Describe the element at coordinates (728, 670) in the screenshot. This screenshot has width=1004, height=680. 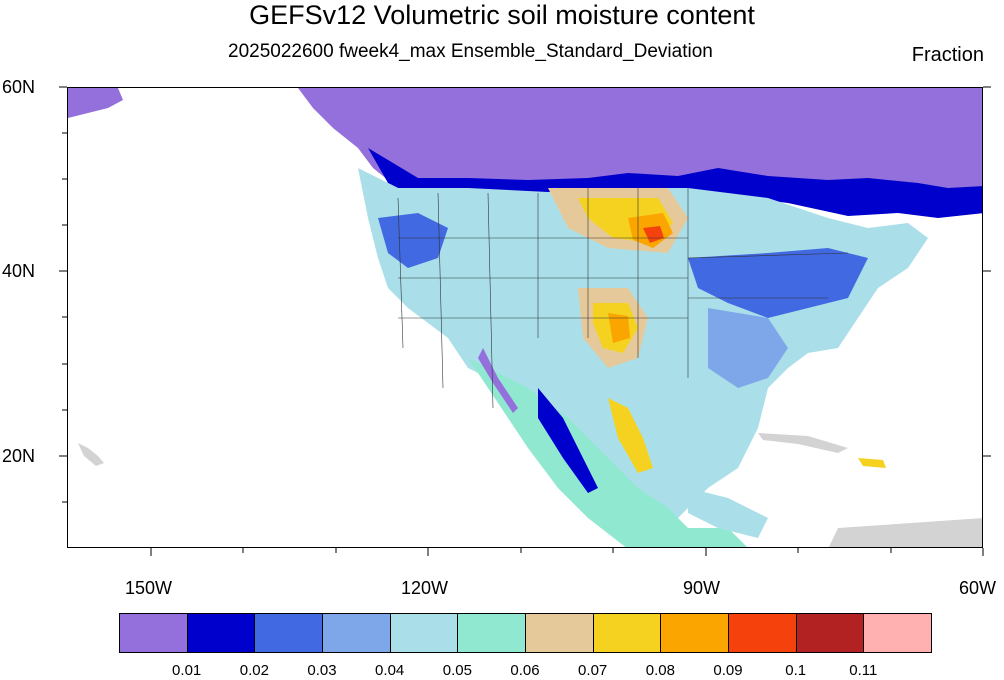
I see `colorbar-tick-label: 0.09` at that location.